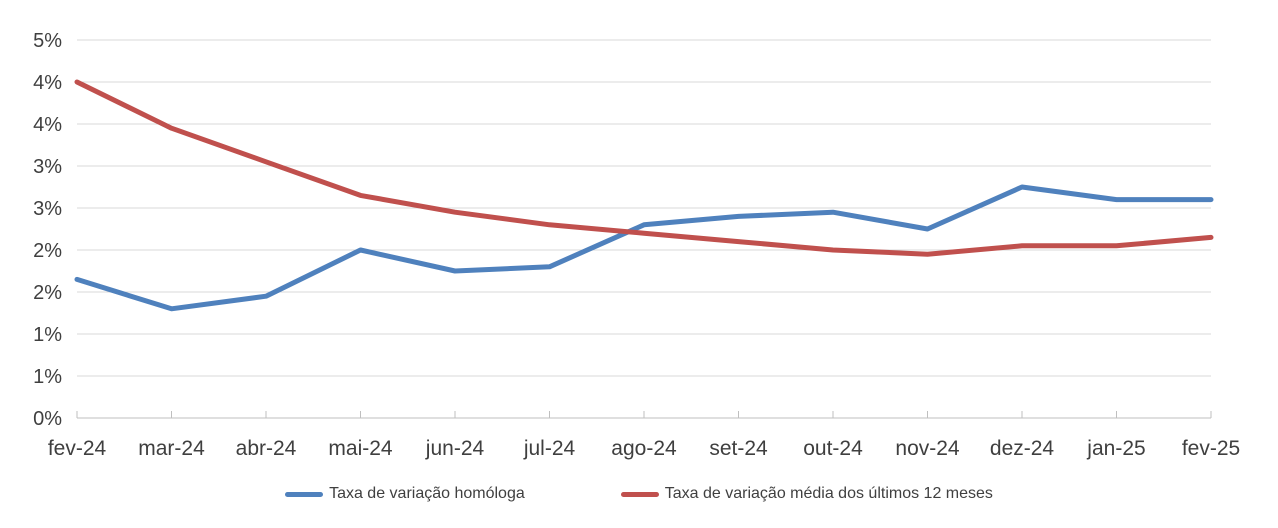 Image resolution: width=1278 pixels, height=528 pixels. What do you see at coordinates (266, 448) in the screenshot?
I see `x-tick-label: abr-24` at bounding box center [266, 448].